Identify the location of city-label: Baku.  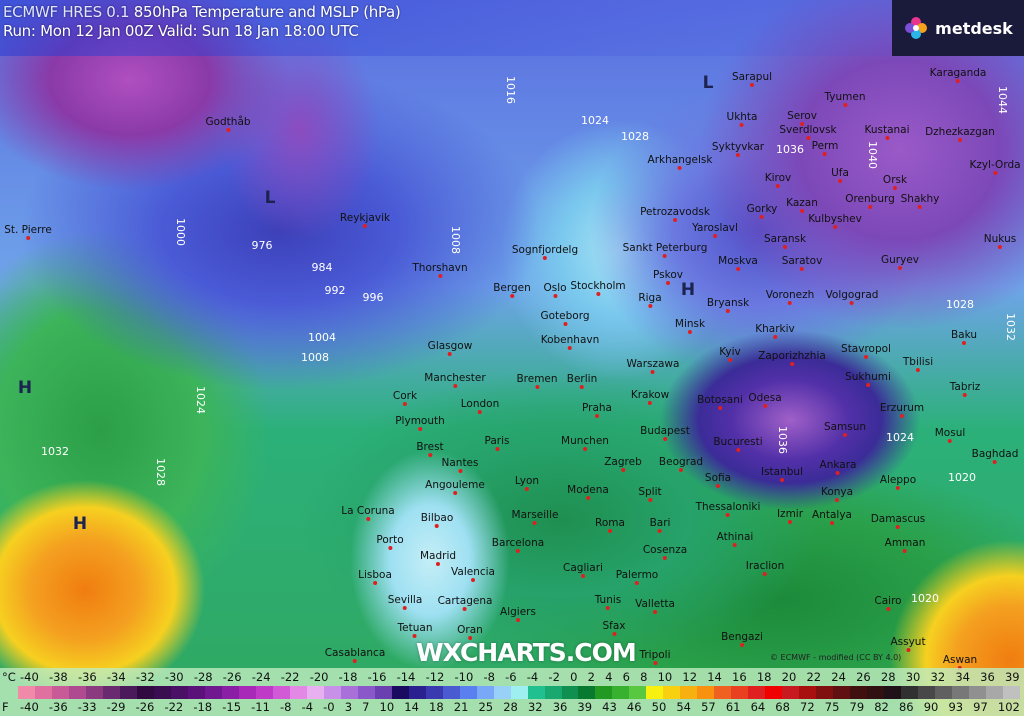
(964, 337).